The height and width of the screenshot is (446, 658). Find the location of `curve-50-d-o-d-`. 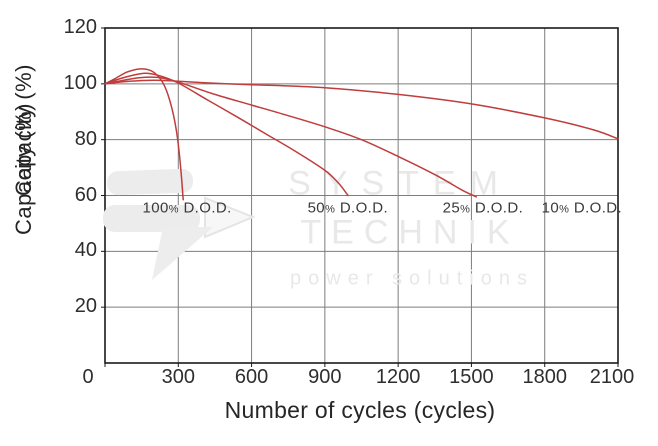

curve-50-d-o-d- is located at coordinates (226, 134).